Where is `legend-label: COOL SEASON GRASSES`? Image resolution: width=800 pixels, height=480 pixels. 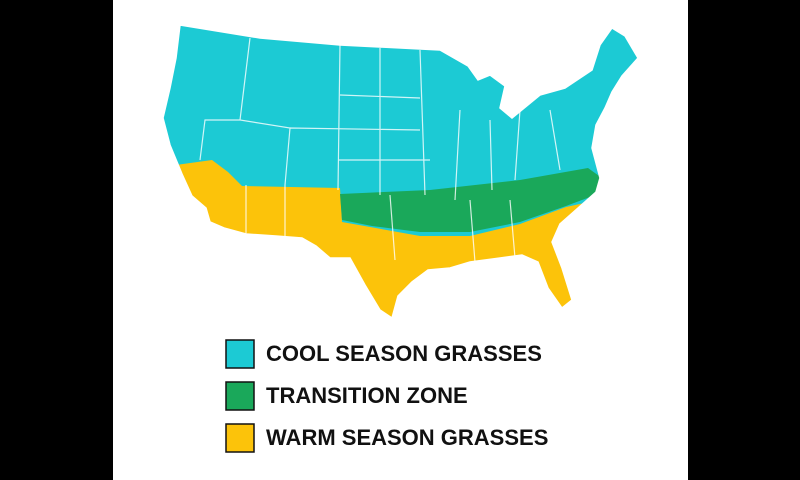
legend-label: COOL SEASON GRASSES is located at coordinates (404, 353).